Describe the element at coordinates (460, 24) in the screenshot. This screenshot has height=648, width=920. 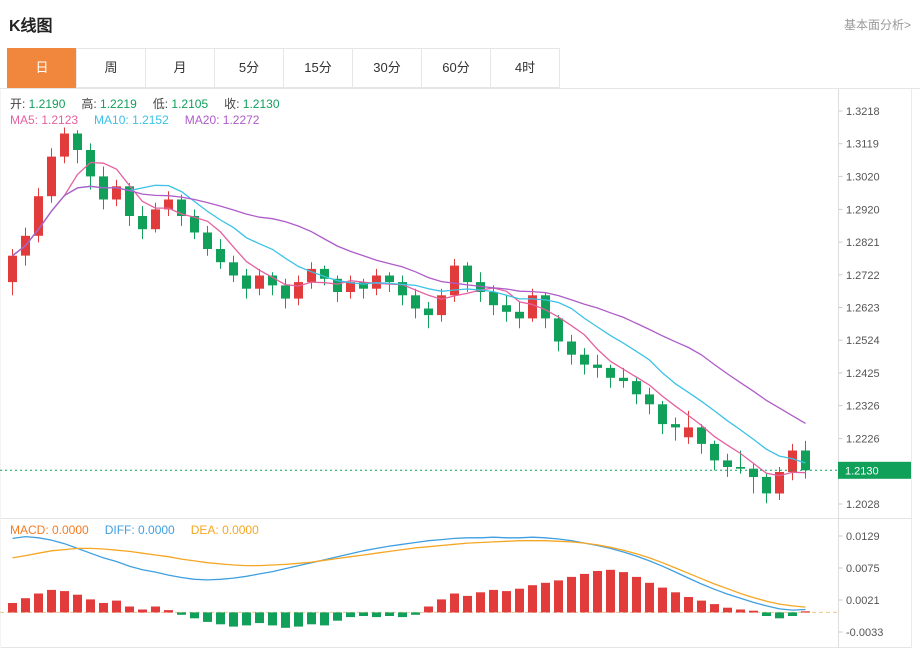
I see `page-header: K线图 基本面分析>` at that location.